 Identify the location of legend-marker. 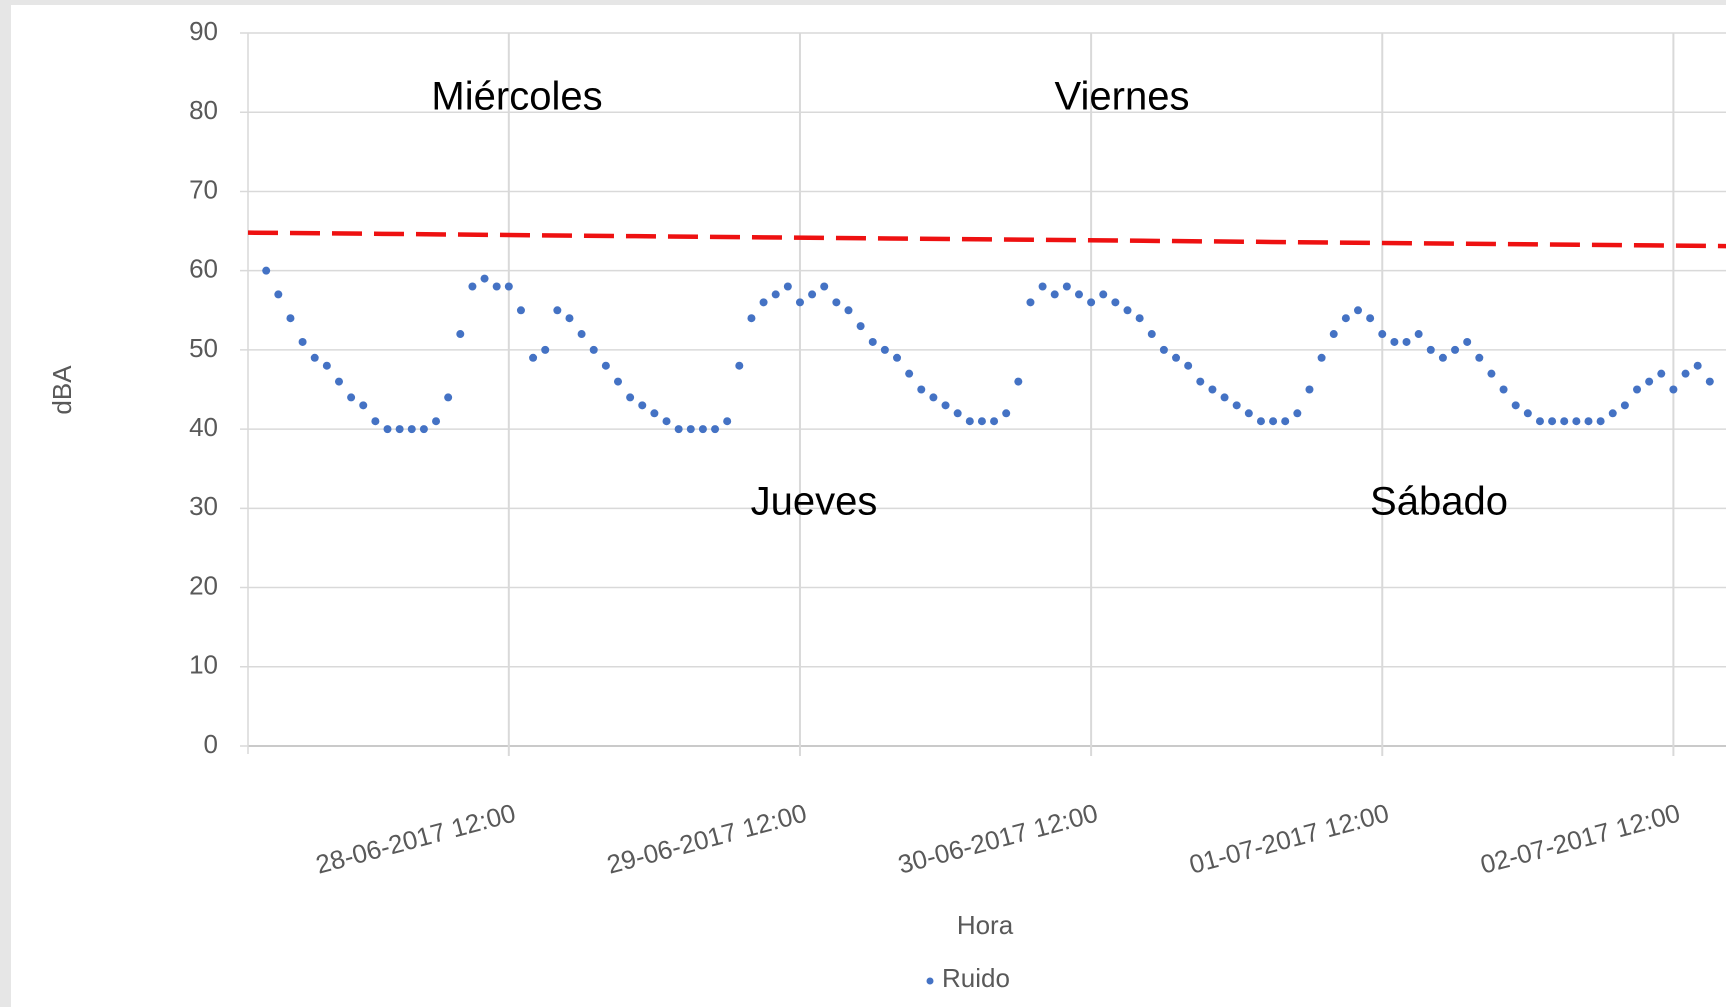
(930, 981).